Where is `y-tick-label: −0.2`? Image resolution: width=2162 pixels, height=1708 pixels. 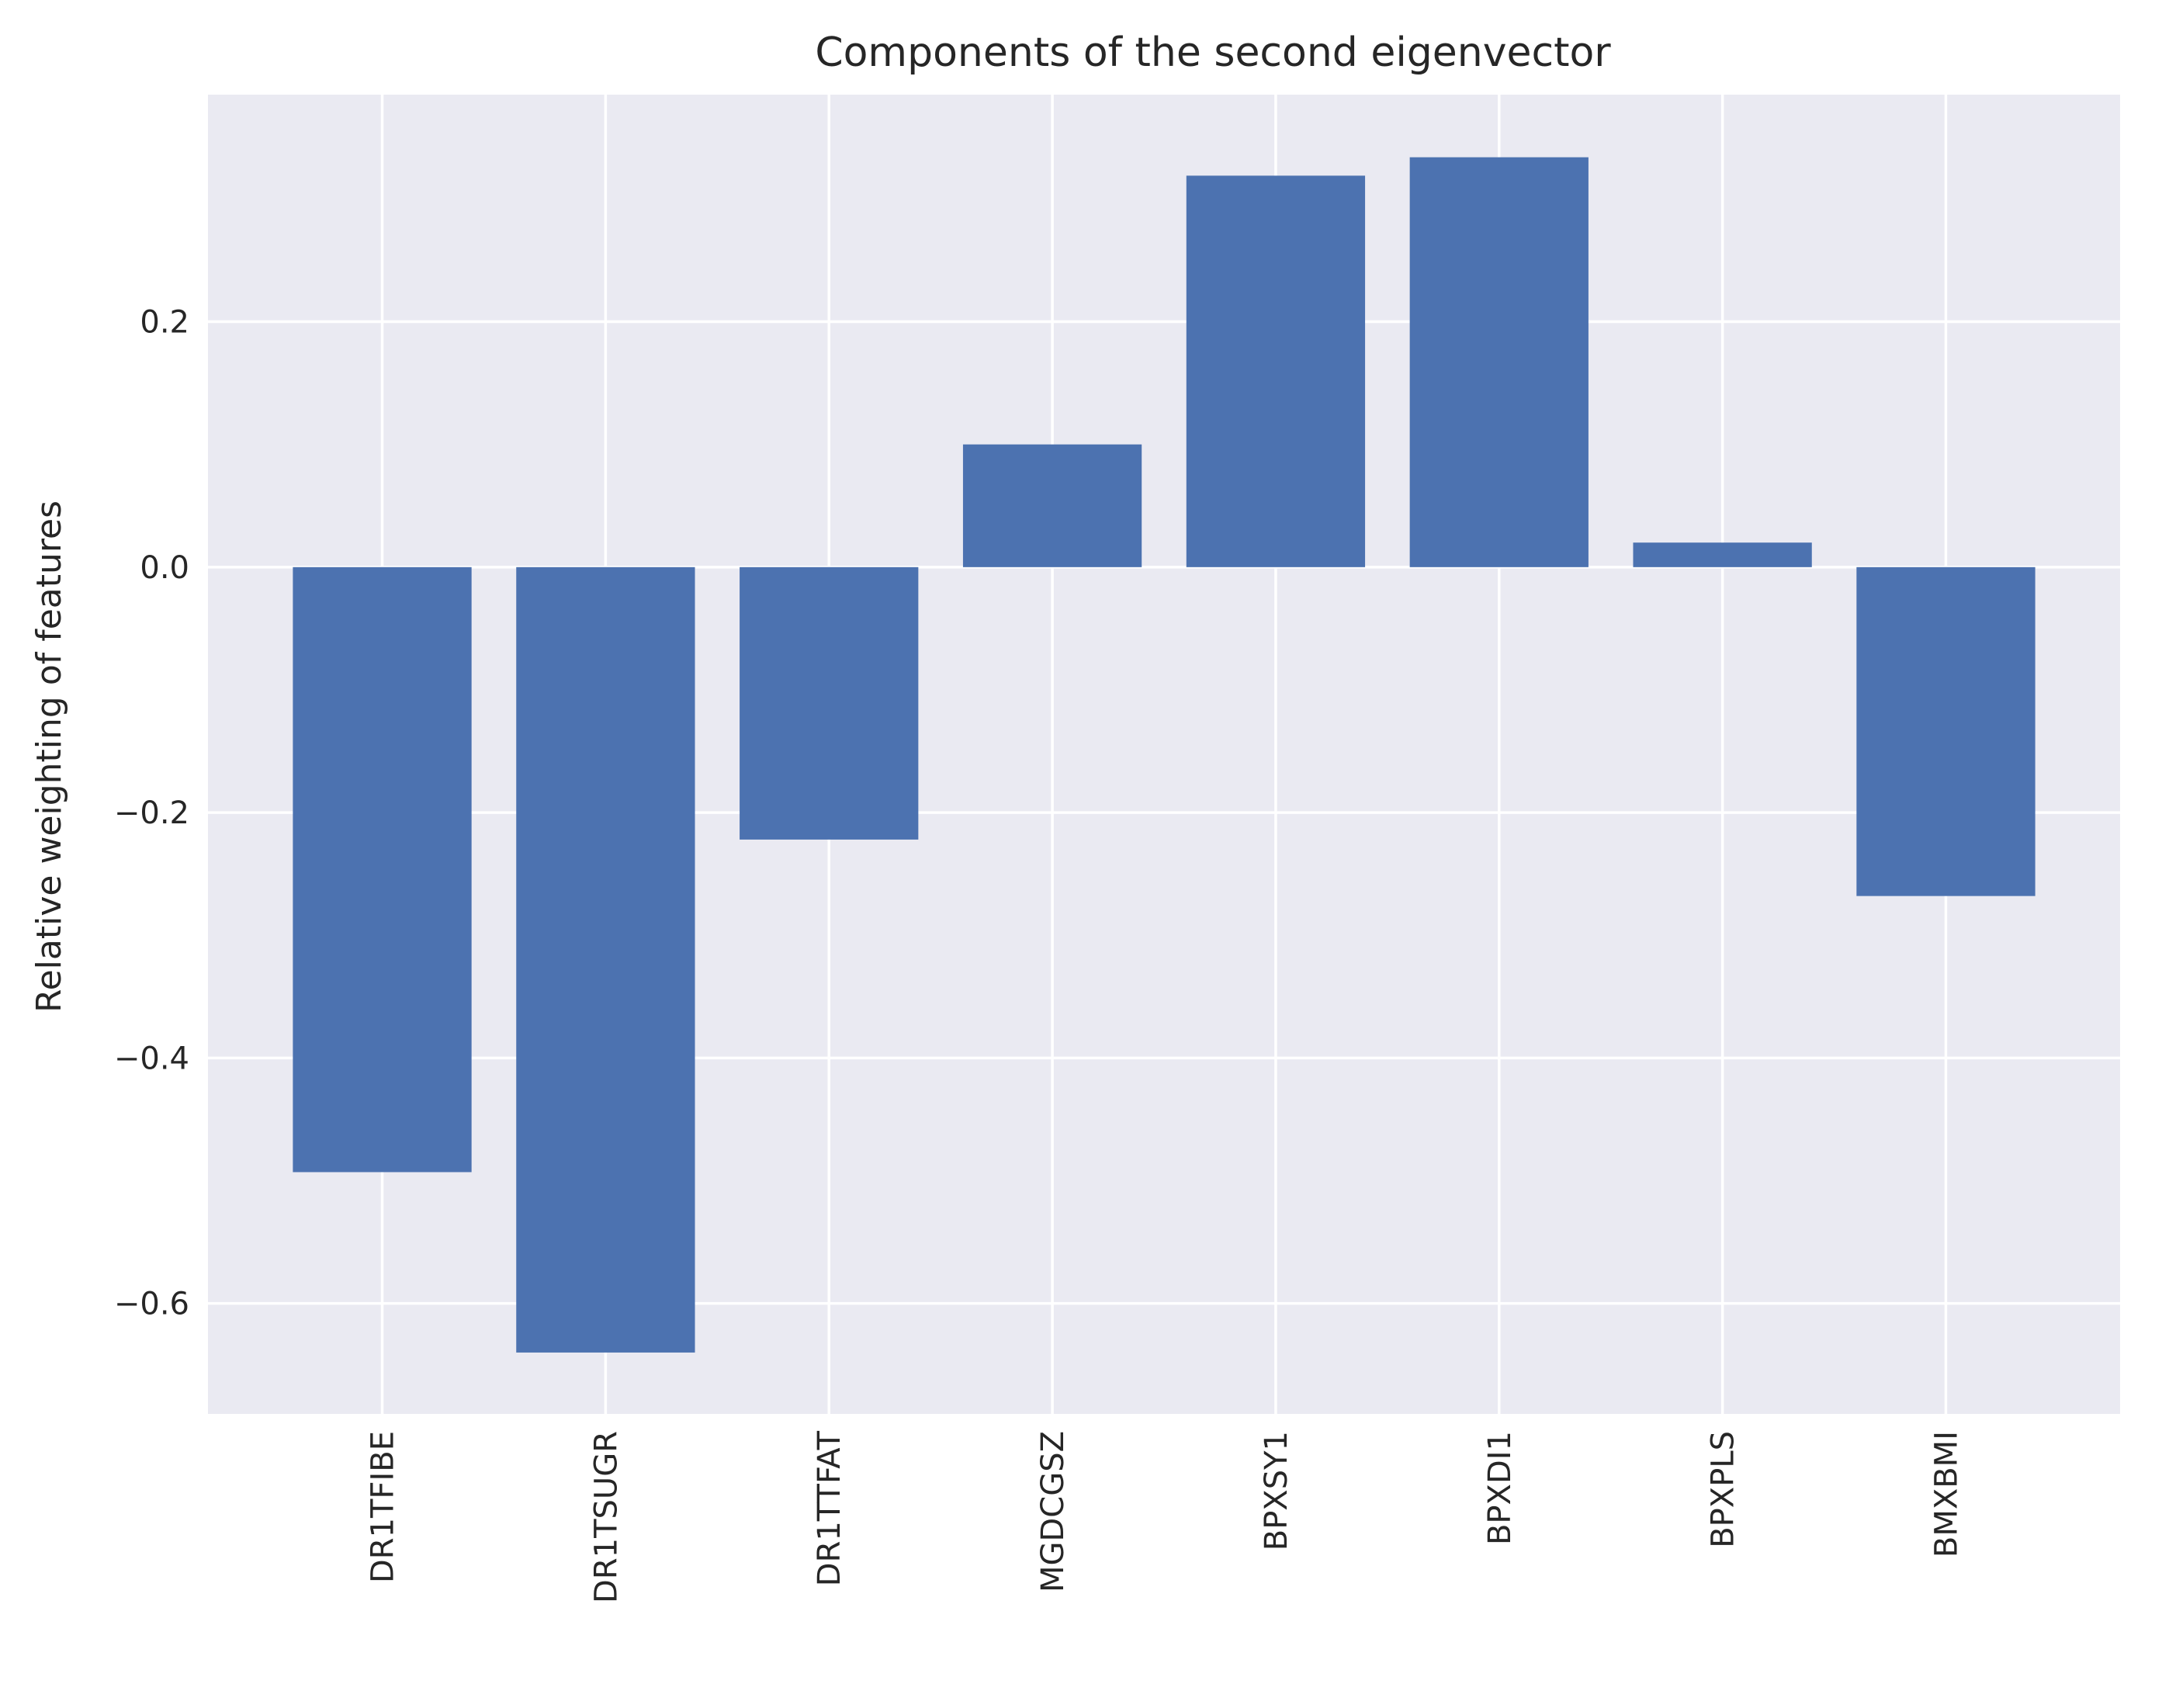
y-tick-label: −0.2 is located at coordinates (151, 813).